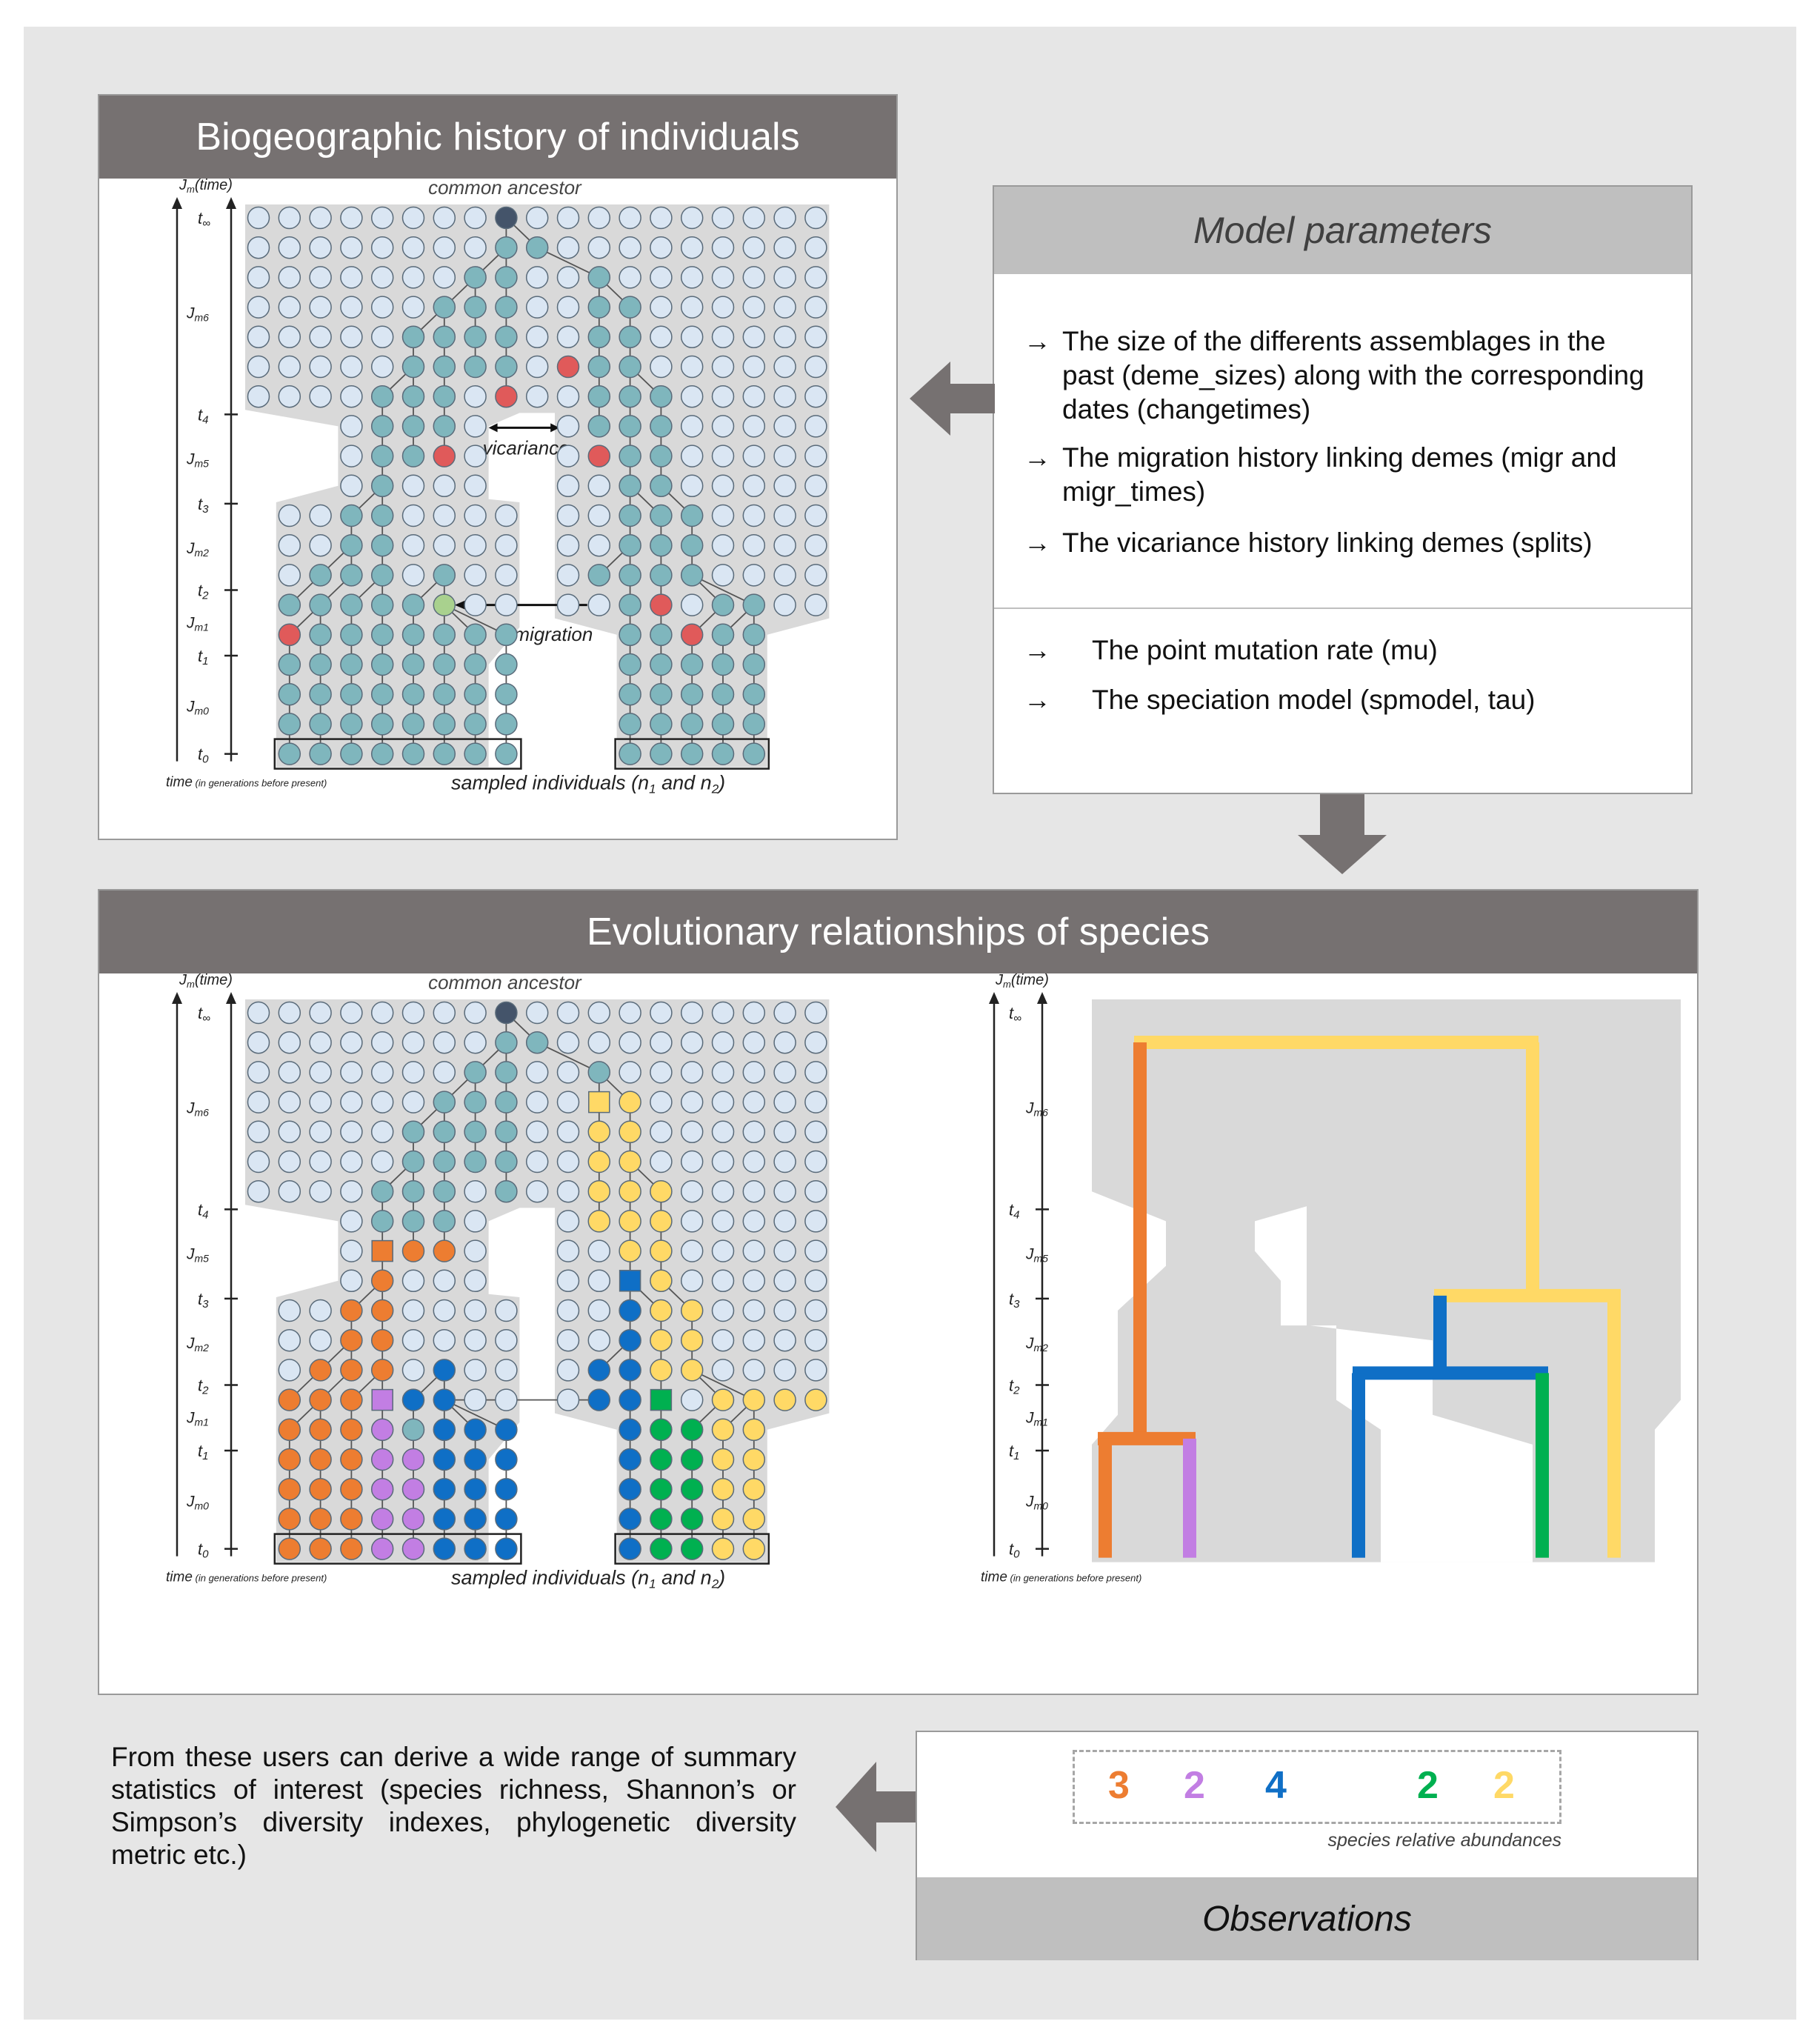 Image resolution: width=1820 pixels, height=2044 pixels. Describe the element at coordinates (205, 1554) in the screenshot. I see `tick-subscript: 0` at that location.